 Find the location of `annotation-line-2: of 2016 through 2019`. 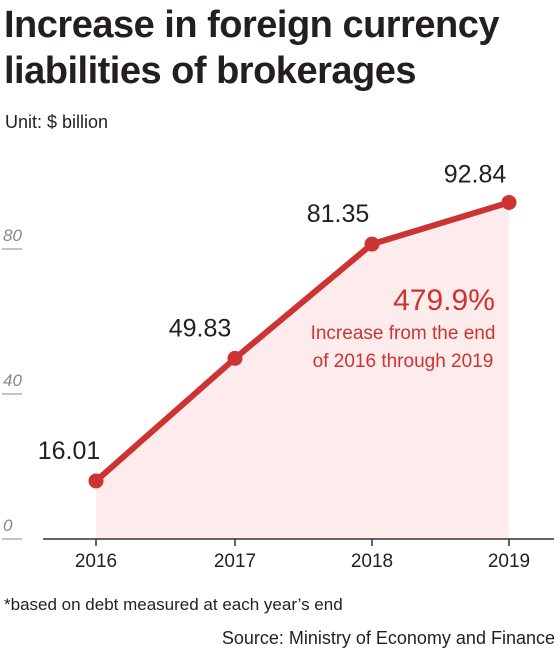

annotation-line-2: of 2016 through 2019 is located at coordinates (403, 361).